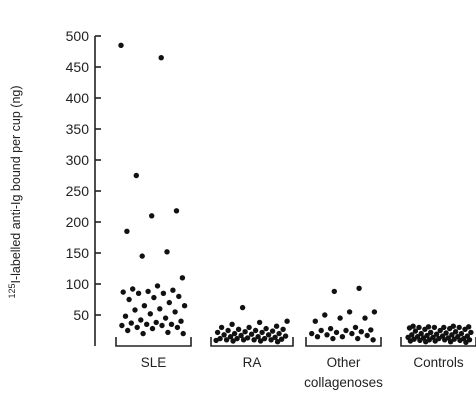 Image resolution: width=476 pixels, height=399 pixels. Describe the element at coordinates (81, 315) in the screenshot. I see `y-tick-label: 50` at that location.